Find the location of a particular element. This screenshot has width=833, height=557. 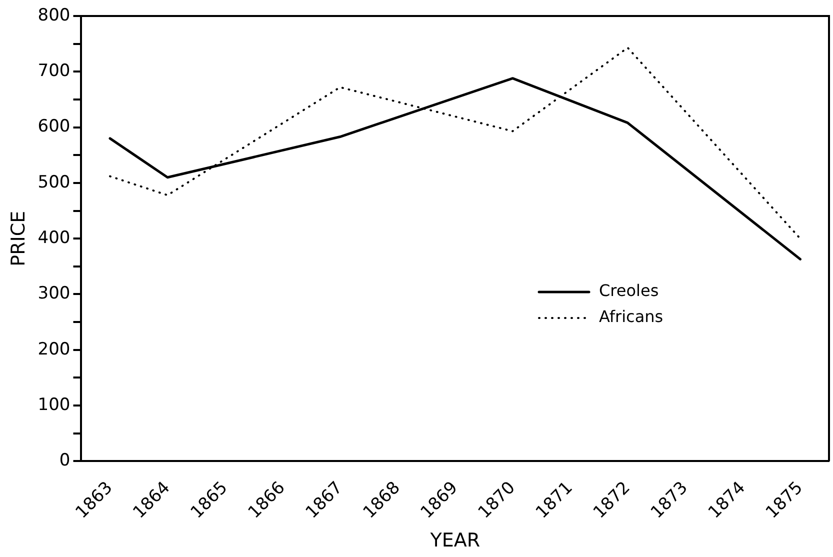

y-tick-label: 100 is located at coordinates (54, 404).